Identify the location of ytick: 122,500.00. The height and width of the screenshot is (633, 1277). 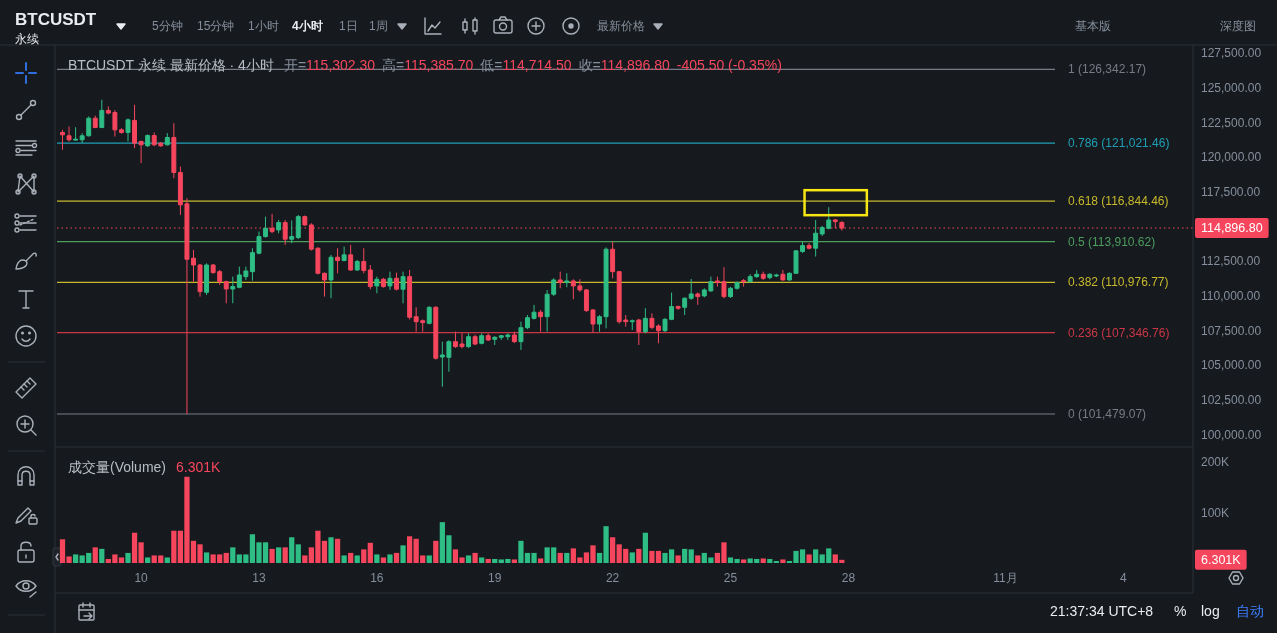
(1231, 122).